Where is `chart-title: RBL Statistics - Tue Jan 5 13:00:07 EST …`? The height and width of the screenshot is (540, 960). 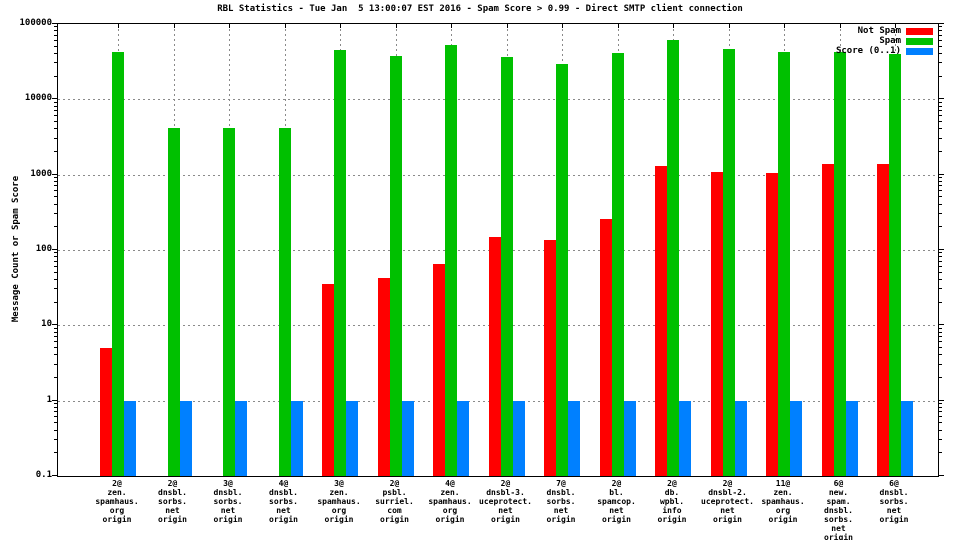 chart-title: RBL Statistics - Tue Jan 5 13:00:07 EST … is located at coordinates (480, 9).